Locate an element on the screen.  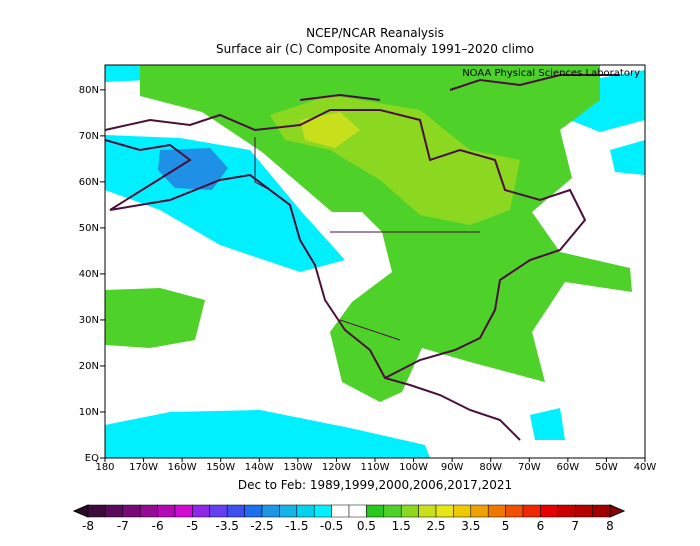
colorbar-label: -3.5 is located at coordinates (226, 526).